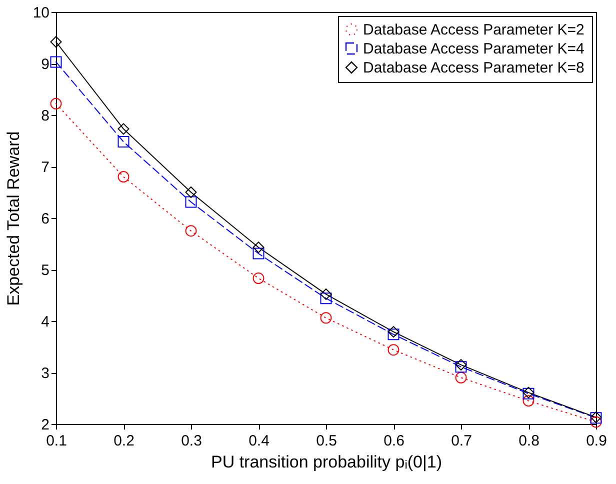 The width and height of the screenshot is (616, 484). I want to click on x-tick-label: 0.1, so click(56, 441).